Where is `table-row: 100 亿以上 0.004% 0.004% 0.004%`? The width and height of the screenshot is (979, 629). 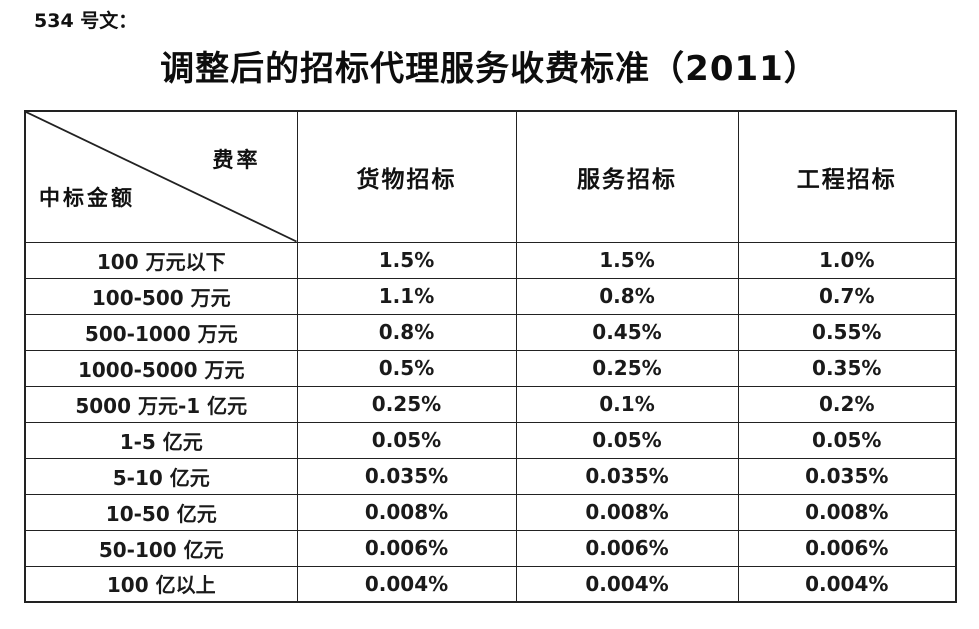
table-row: 100 亿以上 0.004% 0.004% 0.004% is located at coordinates (490, 584).